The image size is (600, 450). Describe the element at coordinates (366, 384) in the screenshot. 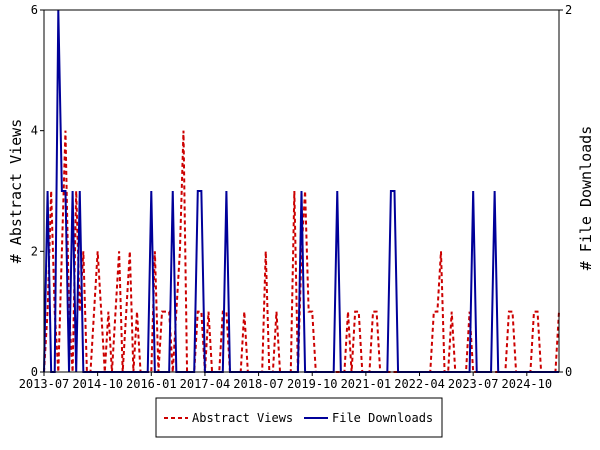

I see `x-tick-label: 2021-01` at that location.